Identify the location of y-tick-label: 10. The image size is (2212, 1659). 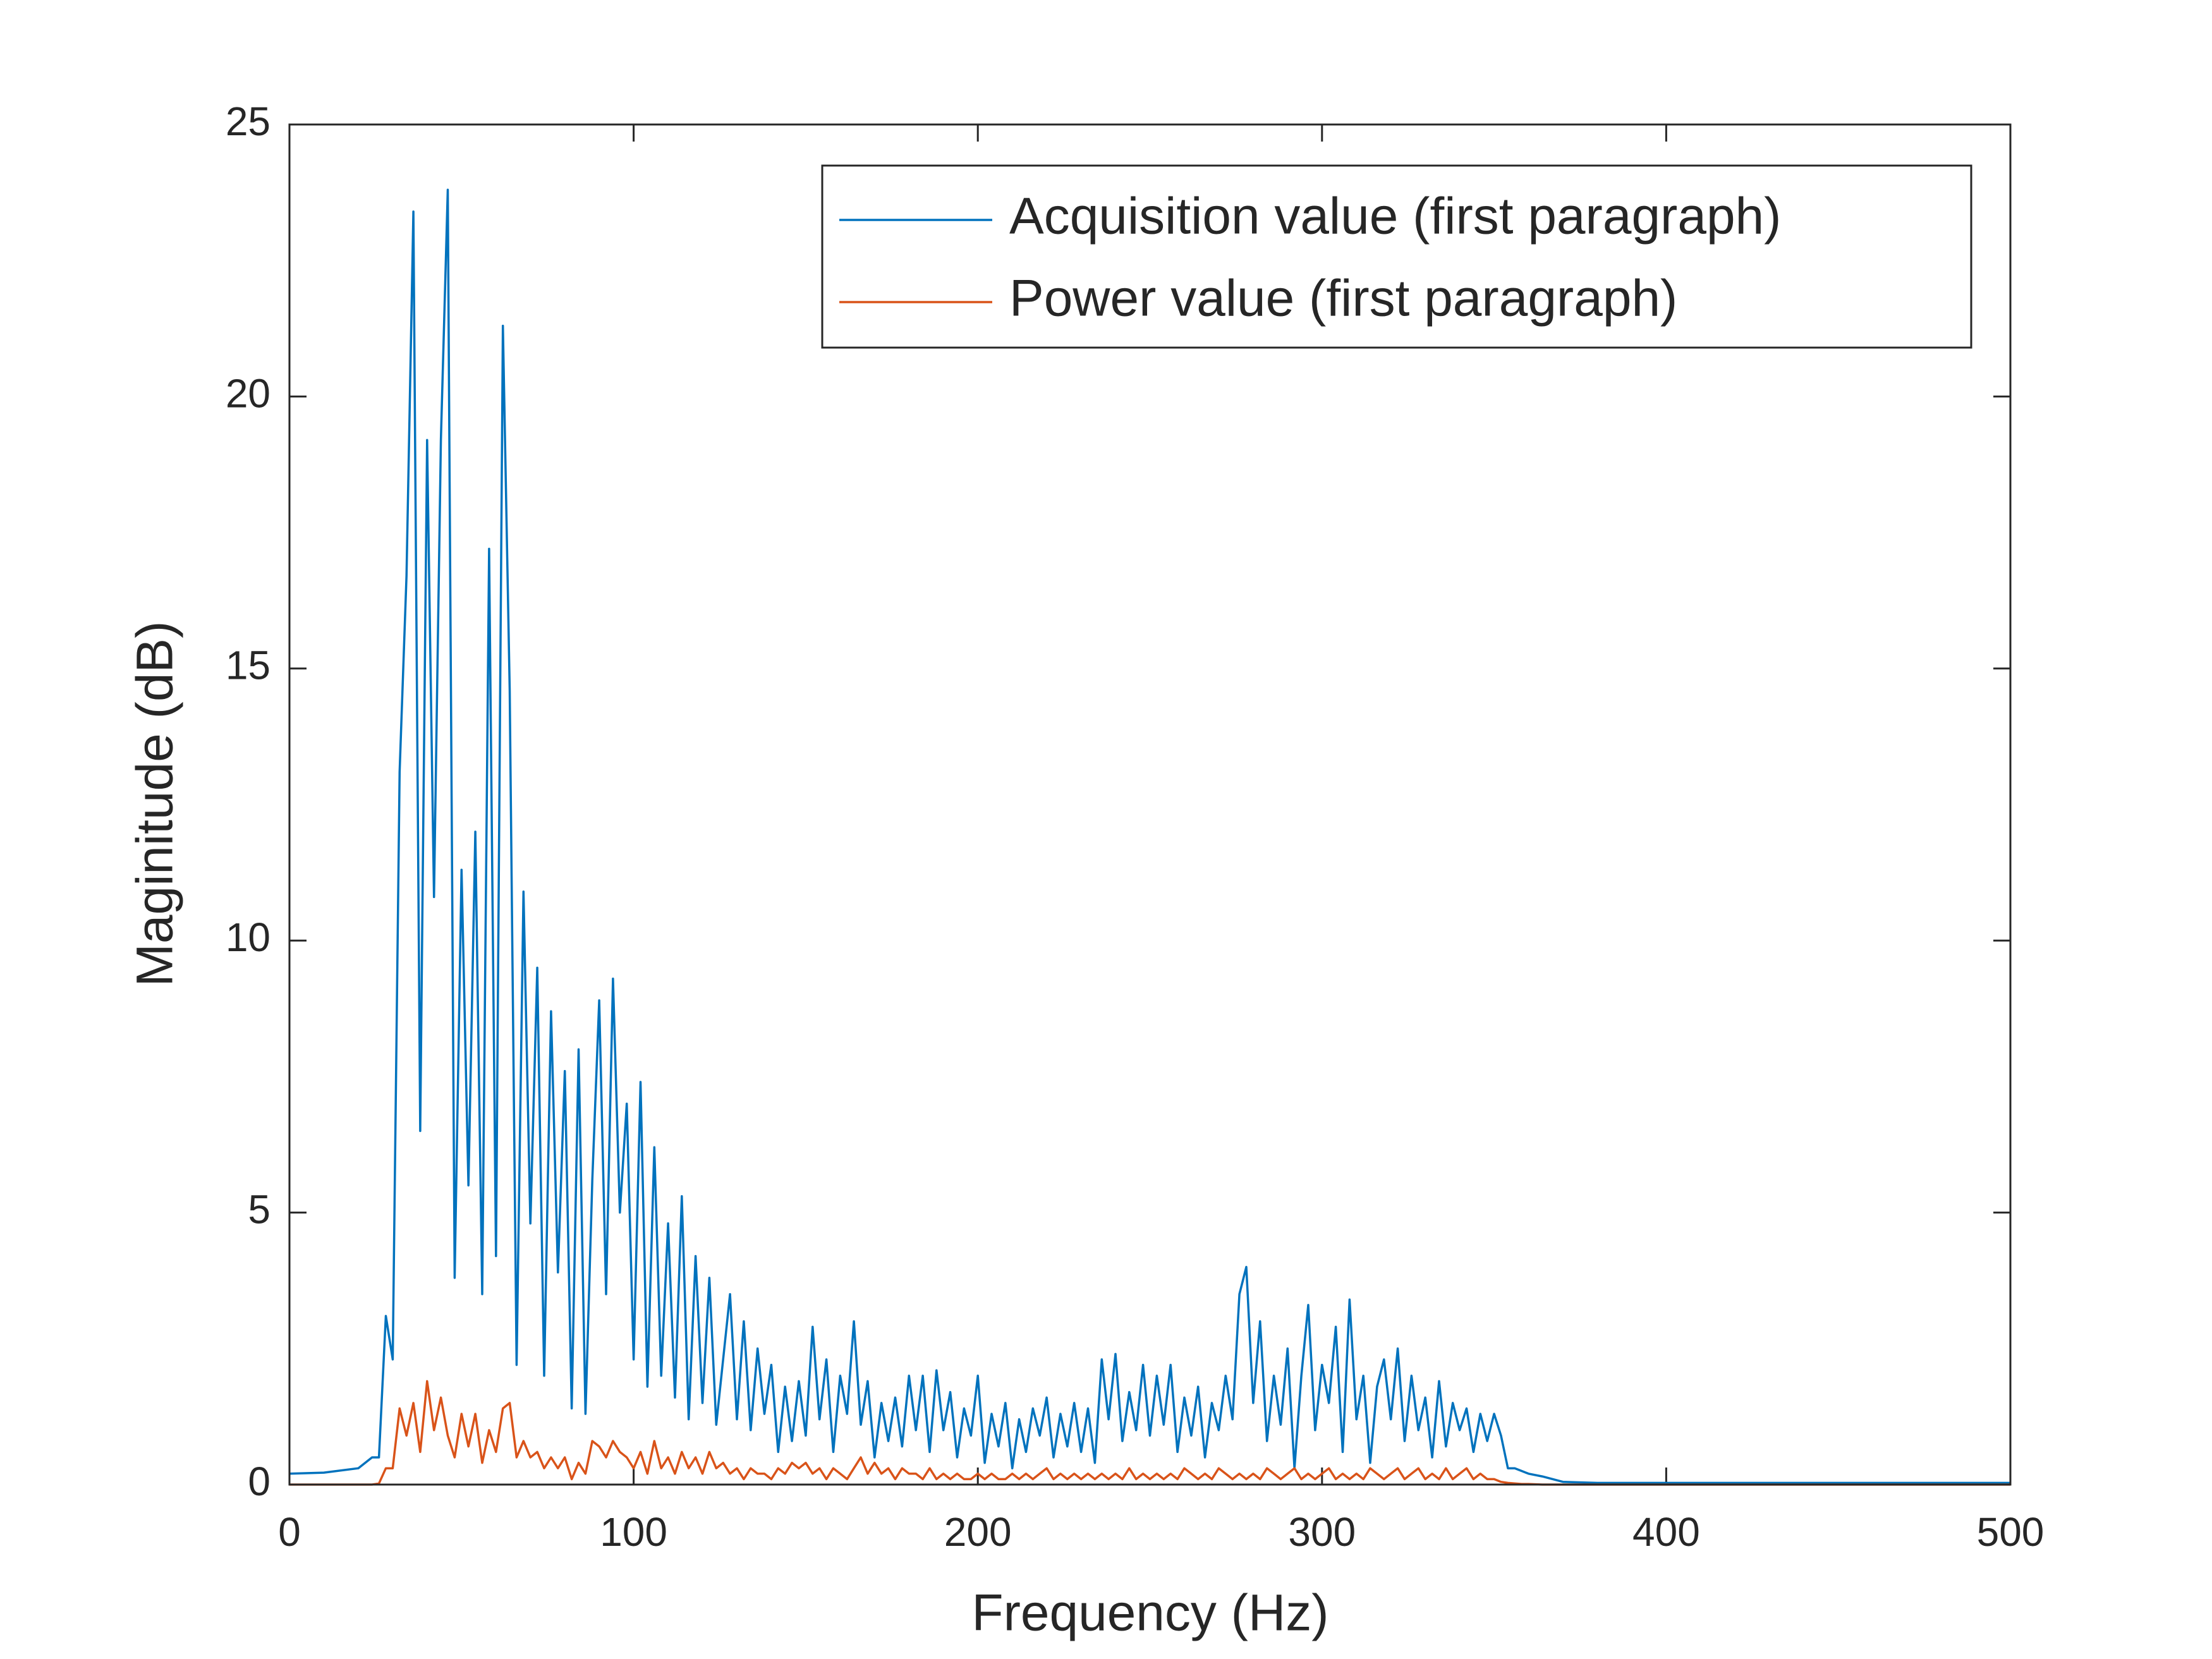
(248, 937).